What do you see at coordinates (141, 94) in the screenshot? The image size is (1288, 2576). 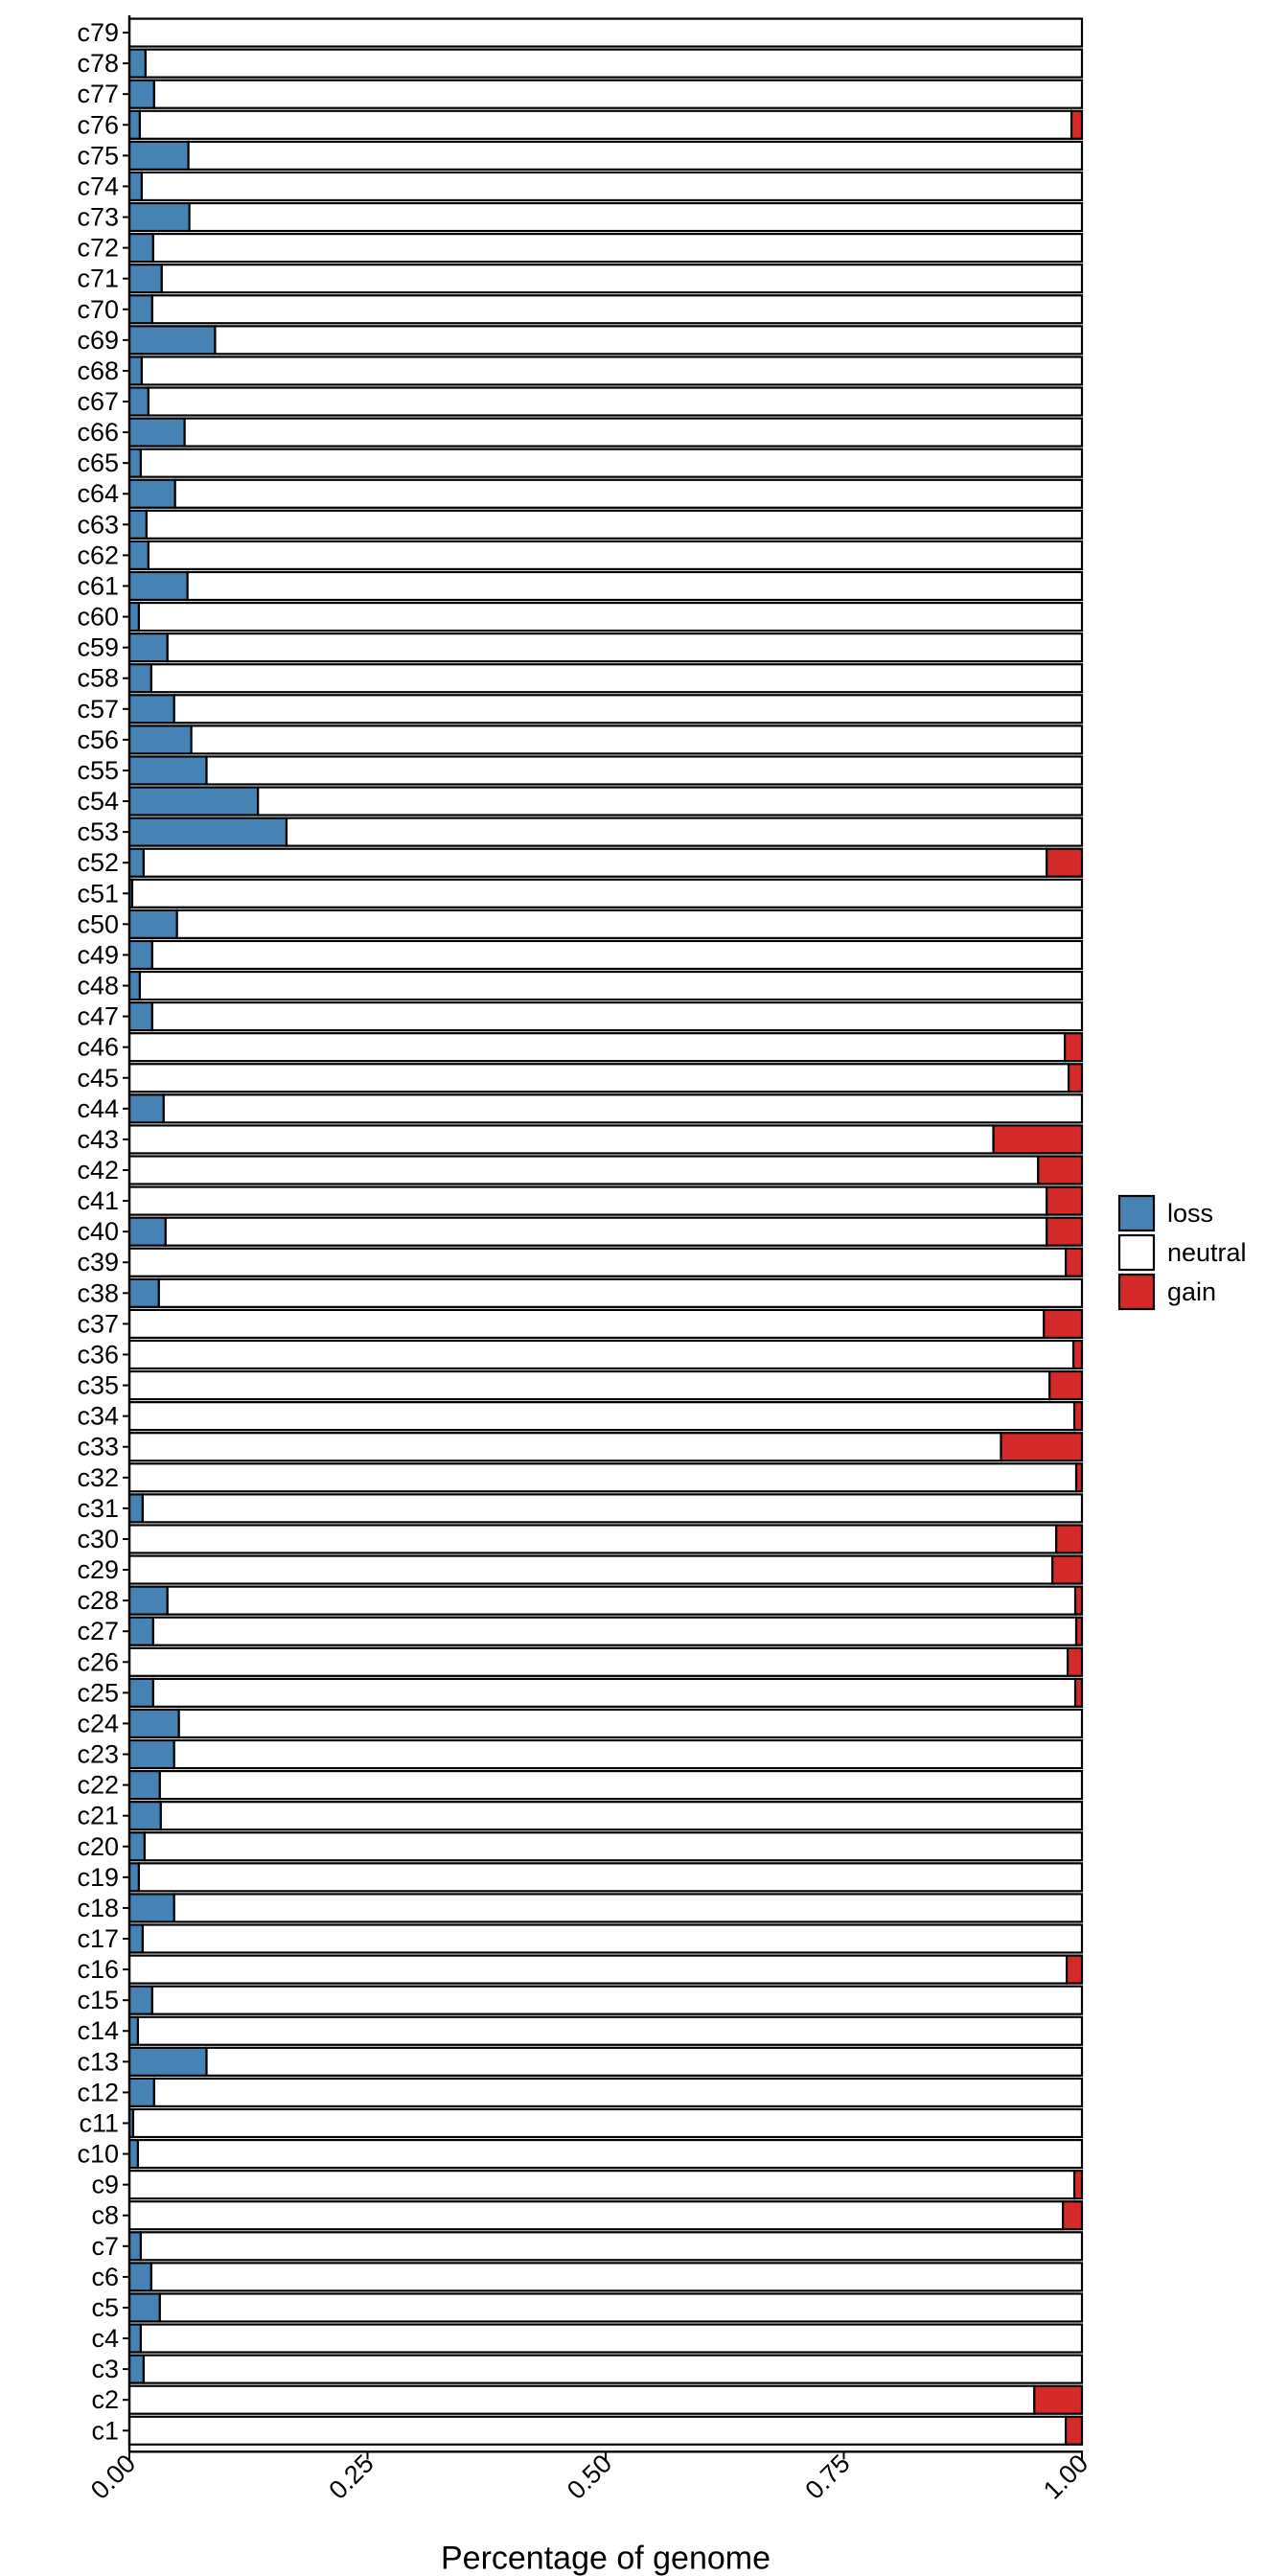 I see `bar-loss-c77` at bounding box center [141, 94].